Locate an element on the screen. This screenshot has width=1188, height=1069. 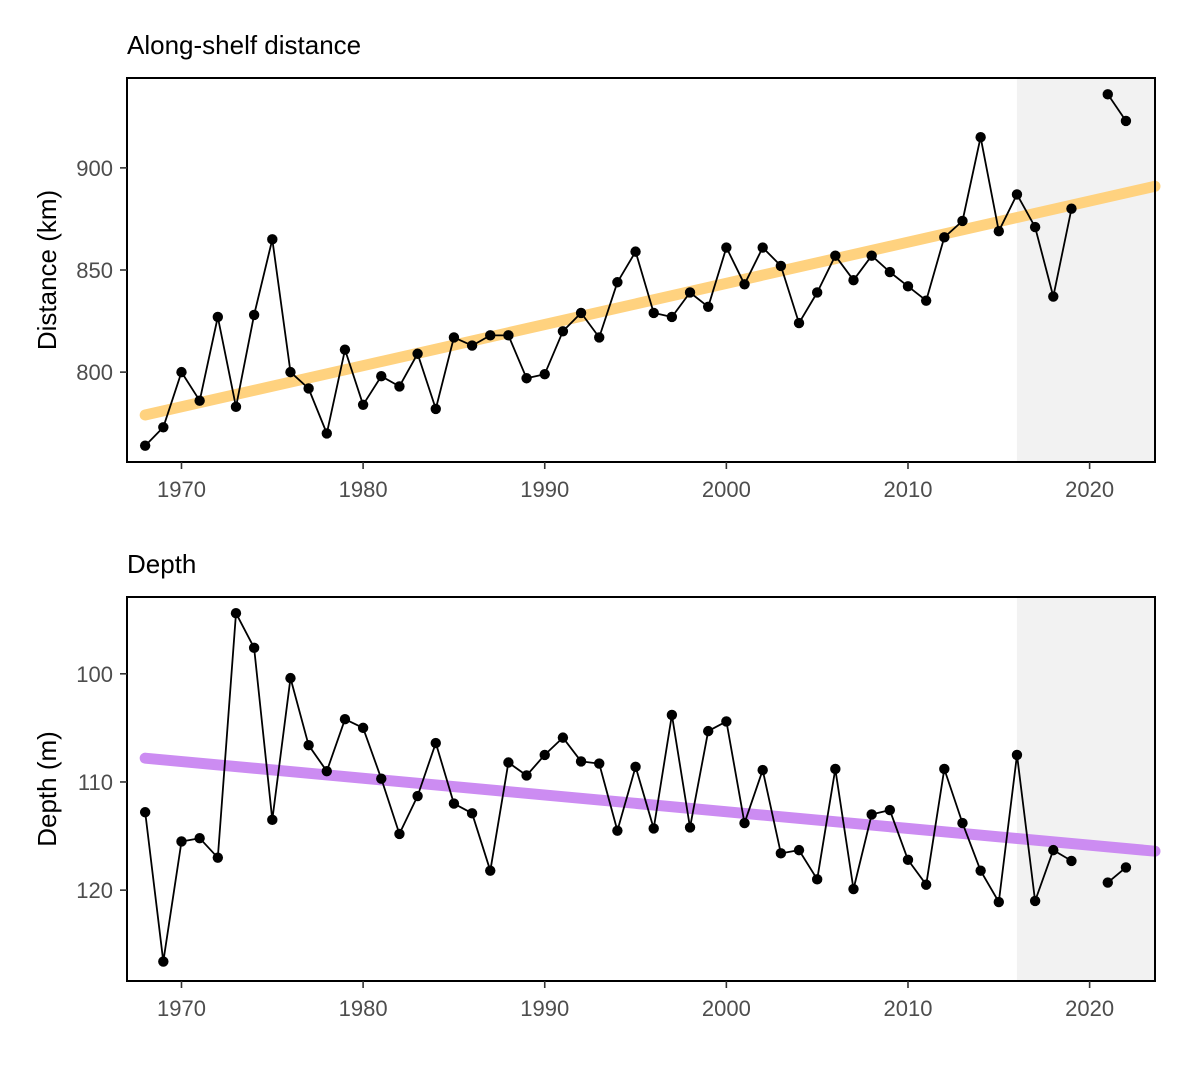
depth-y-tick-label: 110 is located at coordinates (95, 782).